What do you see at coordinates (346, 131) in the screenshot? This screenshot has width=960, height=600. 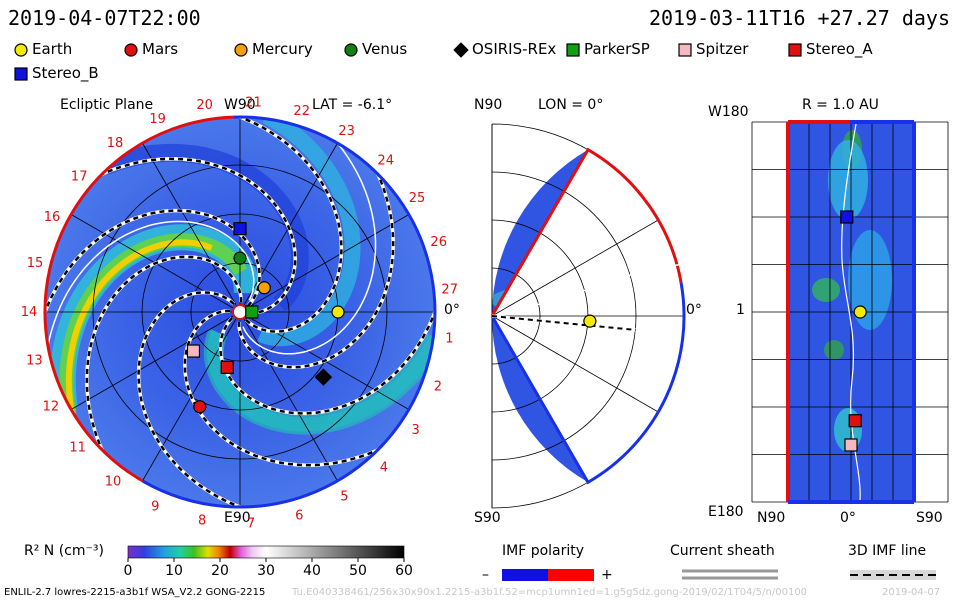 I see `carrington-tick: 23` at bounding box center [346, 131].